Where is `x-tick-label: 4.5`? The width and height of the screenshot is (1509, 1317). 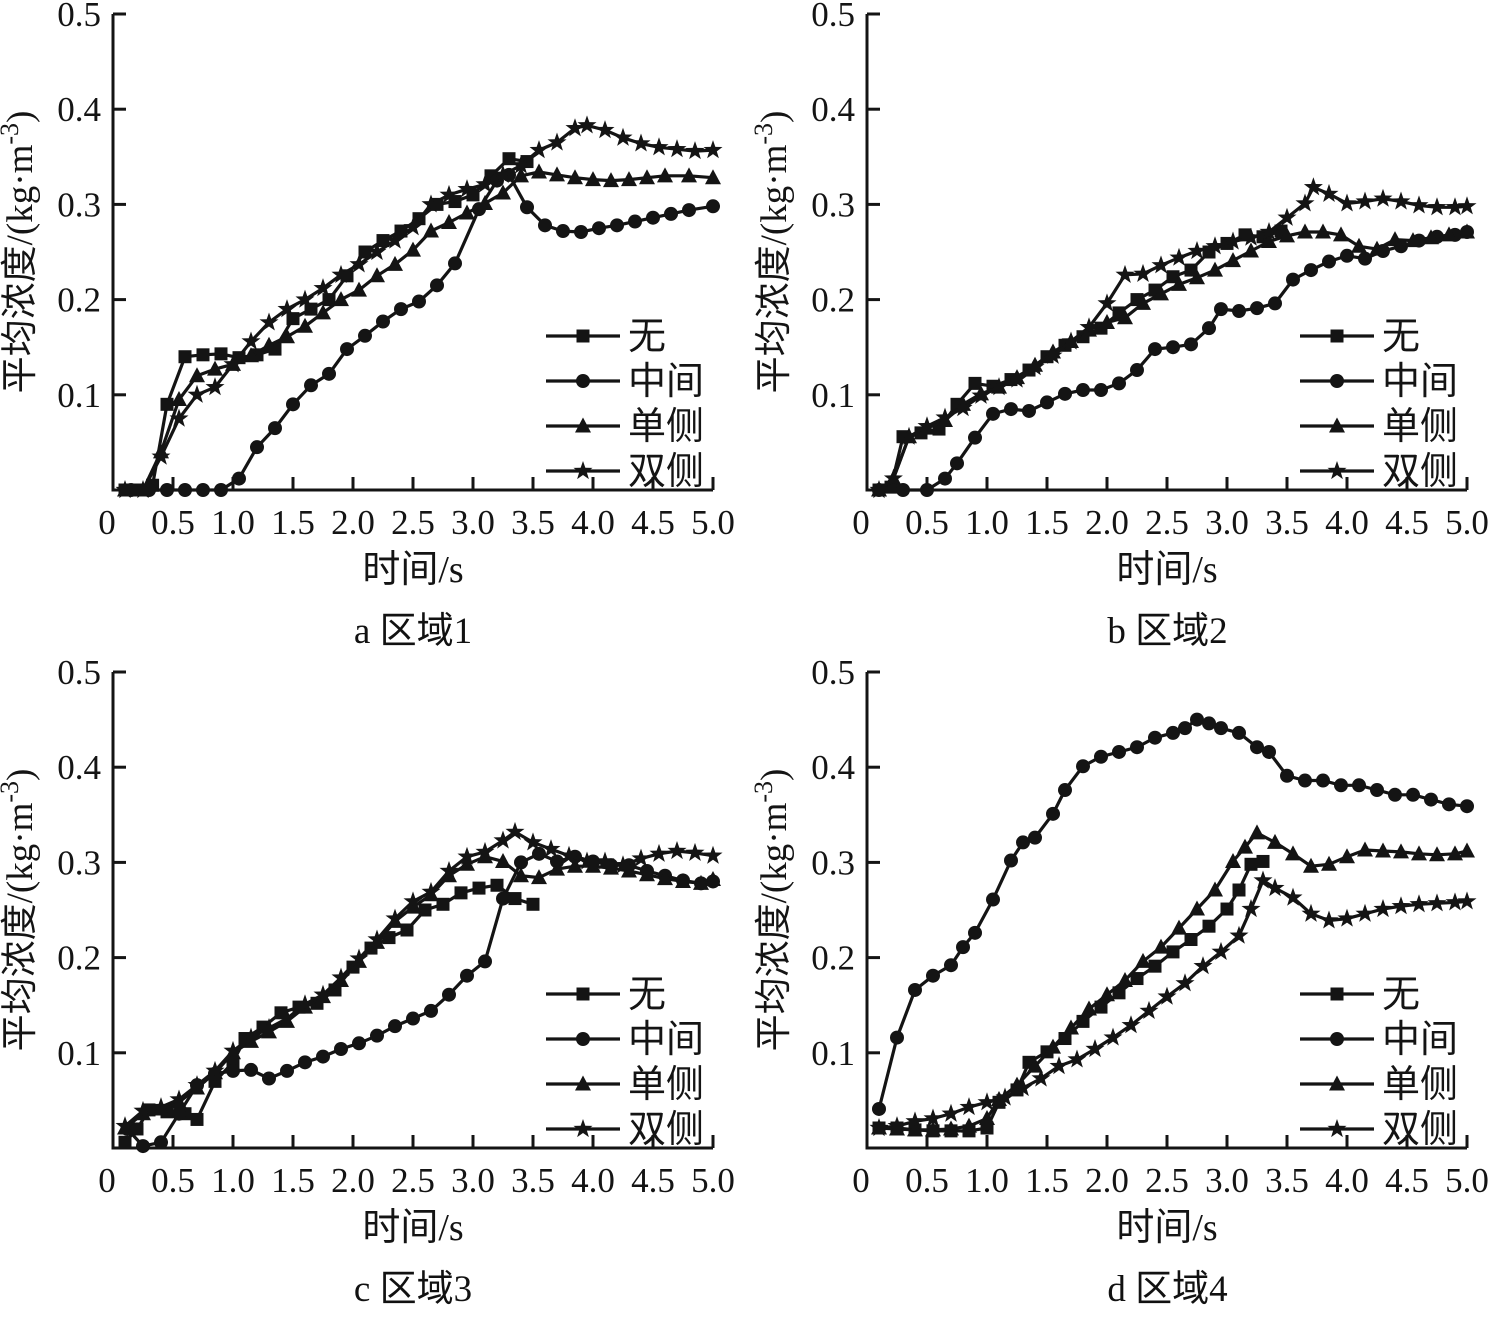
x-tick-label: 4.5 is located at coordinates (653, 1180).